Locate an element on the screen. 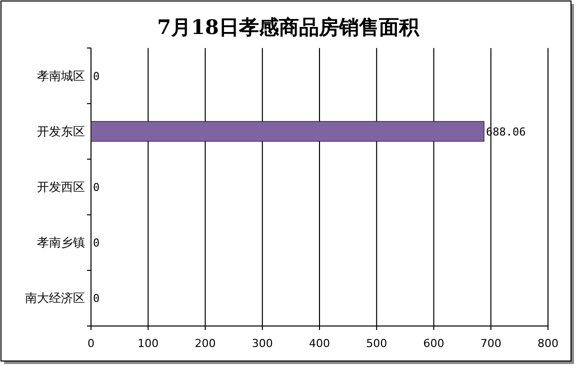 The height and width of the screenshot is (366, 576). x-tick-label: 600 is located at coordinates (433, 343).